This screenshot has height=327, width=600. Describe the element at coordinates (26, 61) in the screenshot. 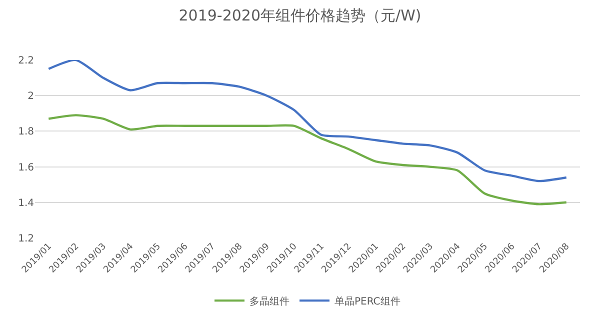

I see `y-tick-label: 2.2` at that location.